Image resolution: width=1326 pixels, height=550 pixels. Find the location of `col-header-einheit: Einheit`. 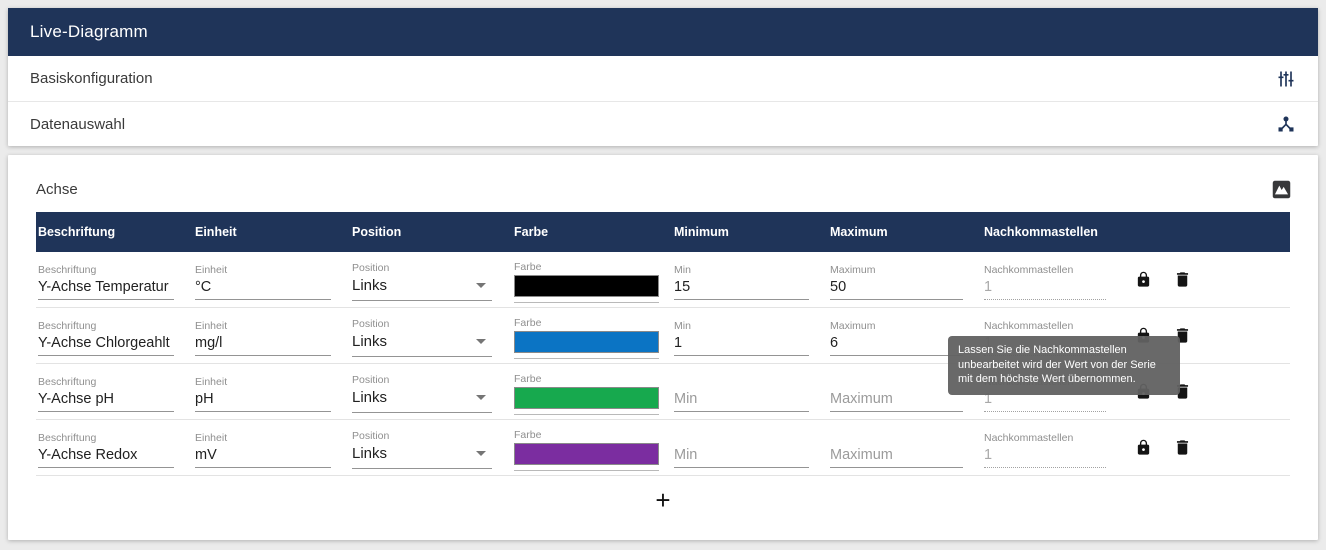

col-header-einheit: Einheit is located at coordinates (216, 232).